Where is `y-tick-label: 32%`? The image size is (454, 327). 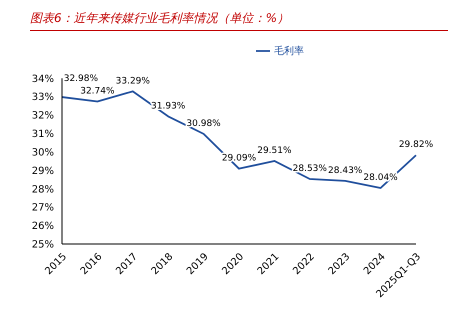 y-tick-label: 32% is located at coordinates (43, 116).